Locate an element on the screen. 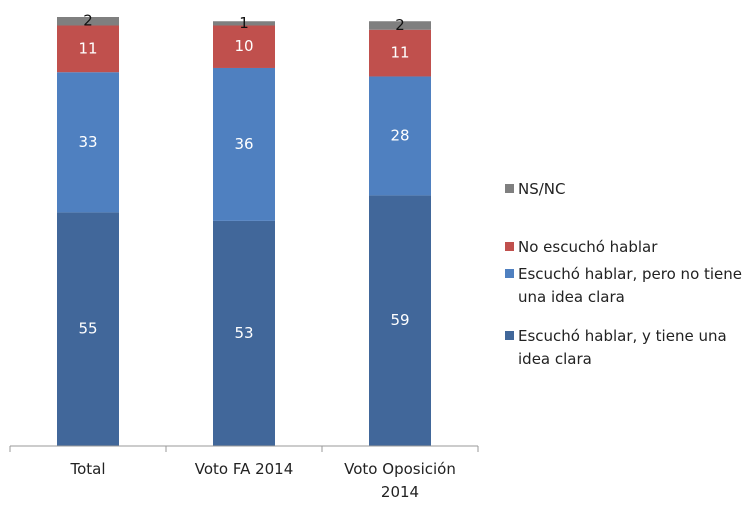 This screenshot has width=751, height=505. data-label: 1 is located at coordinates (244, 23).